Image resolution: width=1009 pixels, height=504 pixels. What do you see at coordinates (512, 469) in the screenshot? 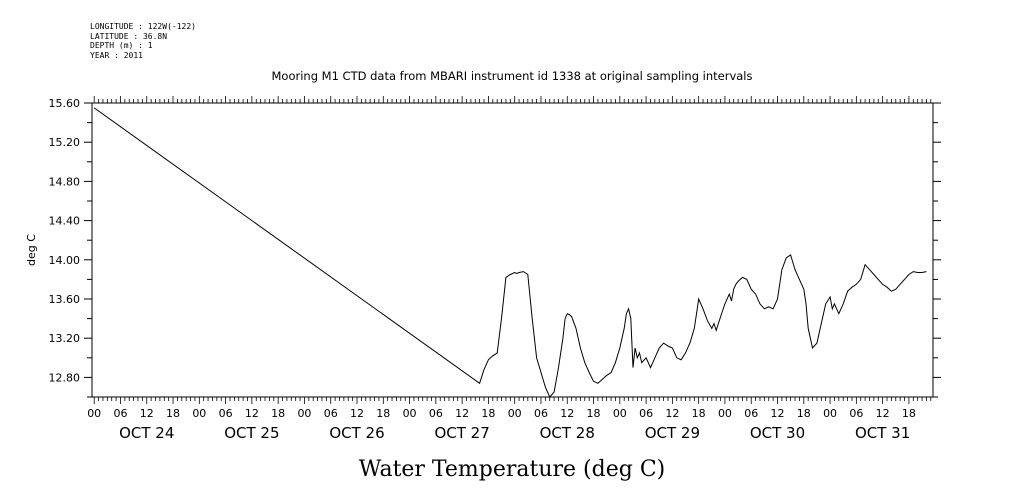
I see `x-axis-label: Water Temperature (deg C)` at bounding box center [512, 469].